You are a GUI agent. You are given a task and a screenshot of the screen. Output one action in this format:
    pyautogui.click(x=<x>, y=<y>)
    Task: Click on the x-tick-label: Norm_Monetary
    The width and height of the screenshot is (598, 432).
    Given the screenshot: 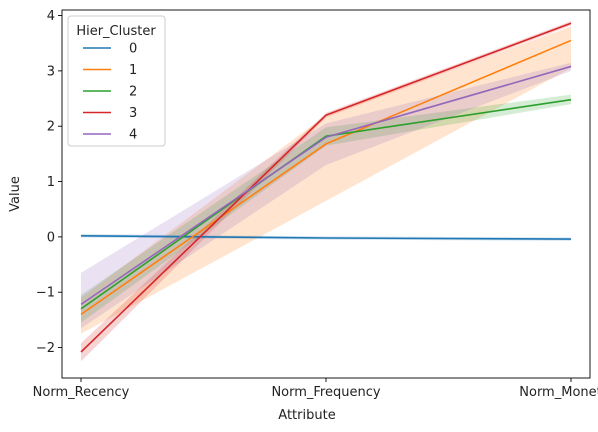 What is the action you would take?
    pyautogui.click(x=558, y=392)
    